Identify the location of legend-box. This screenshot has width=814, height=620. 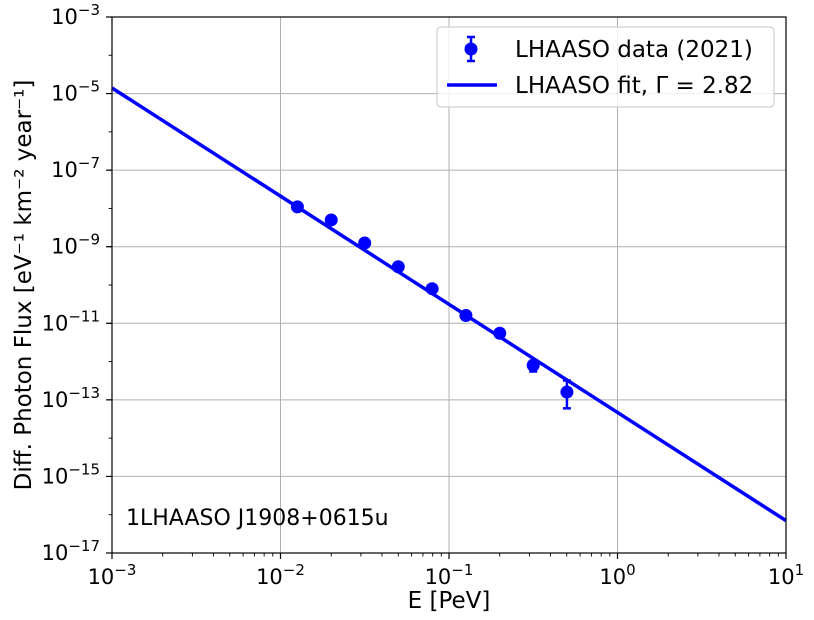
(605, 67).